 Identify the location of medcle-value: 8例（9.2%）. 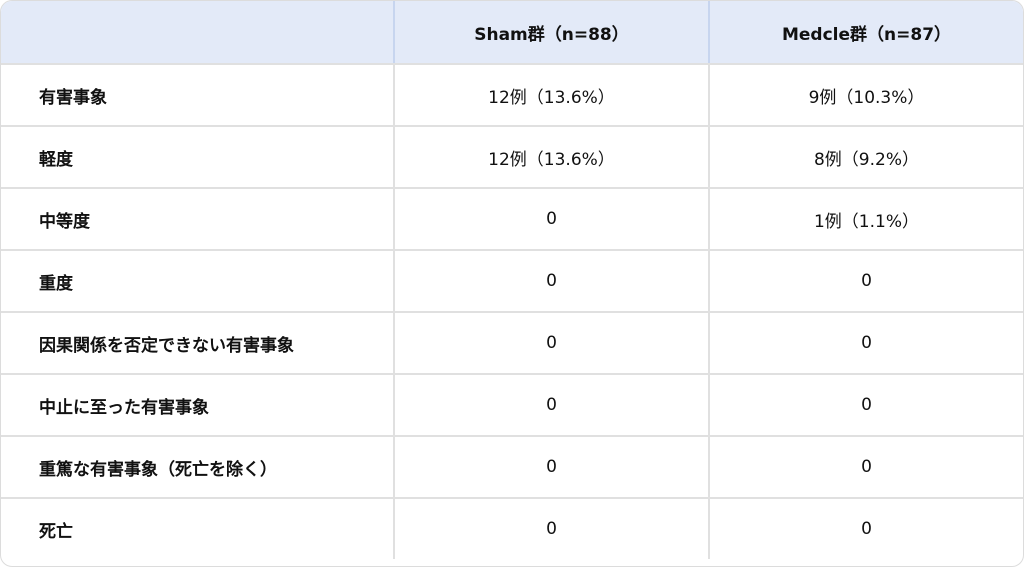
(865, 157).